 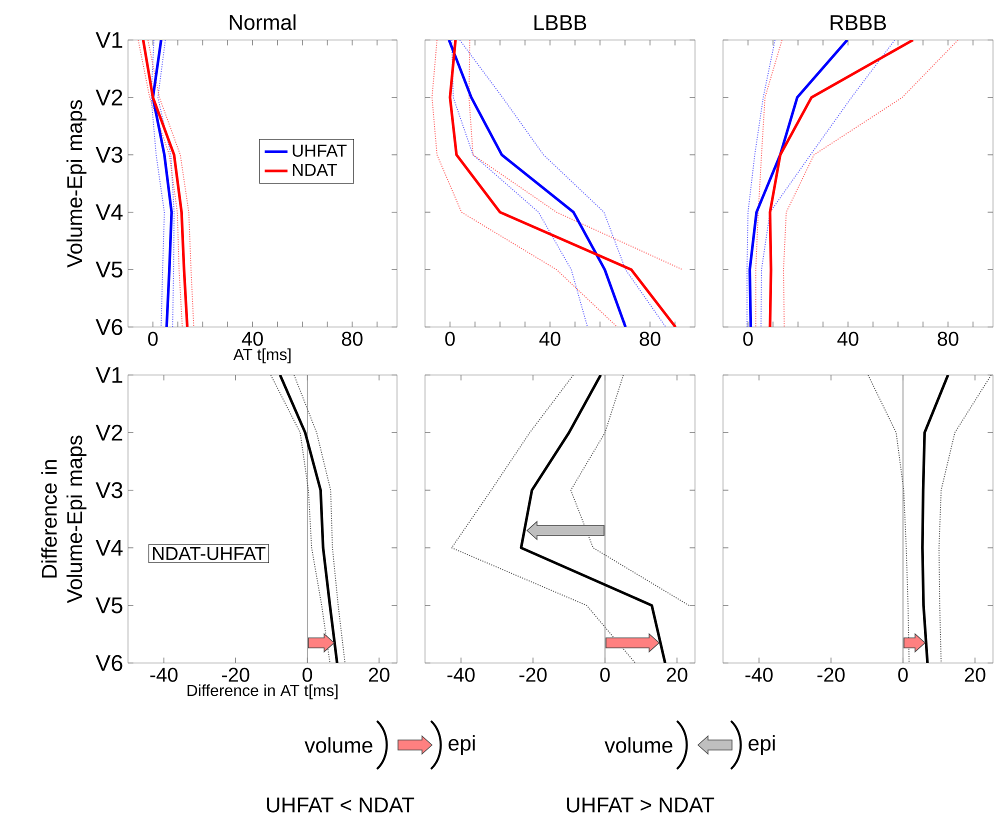 I want to click on text: UHFAT > NDAT, so click(x=640, y=805).